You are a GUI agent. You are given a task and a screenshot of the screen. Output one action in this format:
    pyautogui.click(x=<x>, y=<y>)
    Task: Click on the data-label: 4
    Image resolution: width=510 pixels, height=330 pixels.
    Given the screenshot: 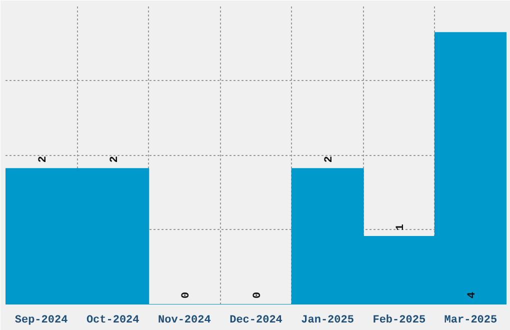 What is the action you would take?
    pyautogui.click(x=472, y=295)
    